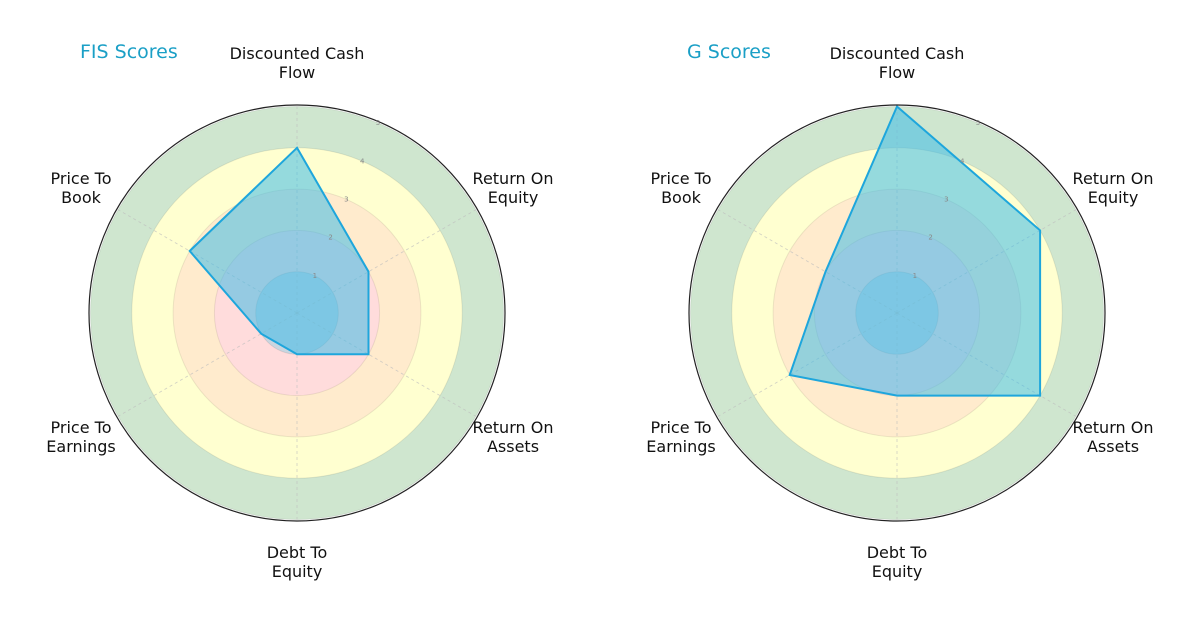 The height and width of the screenshot is (625, 1200). I want to click on chart-title: FIS Scores, so click(129, 52).